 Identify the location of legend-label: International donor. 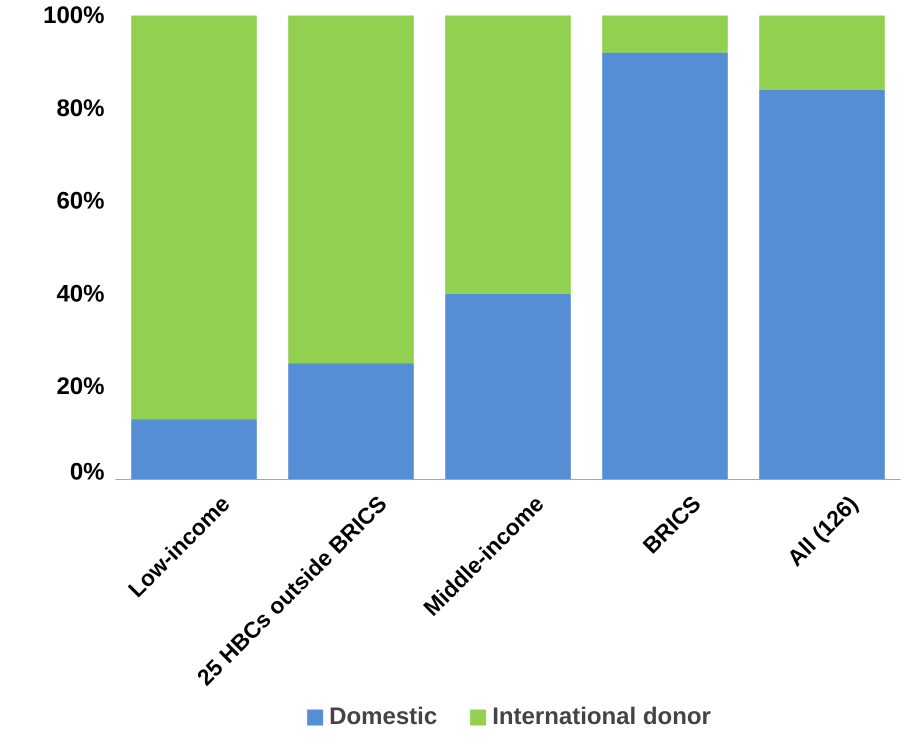
(601, 717).